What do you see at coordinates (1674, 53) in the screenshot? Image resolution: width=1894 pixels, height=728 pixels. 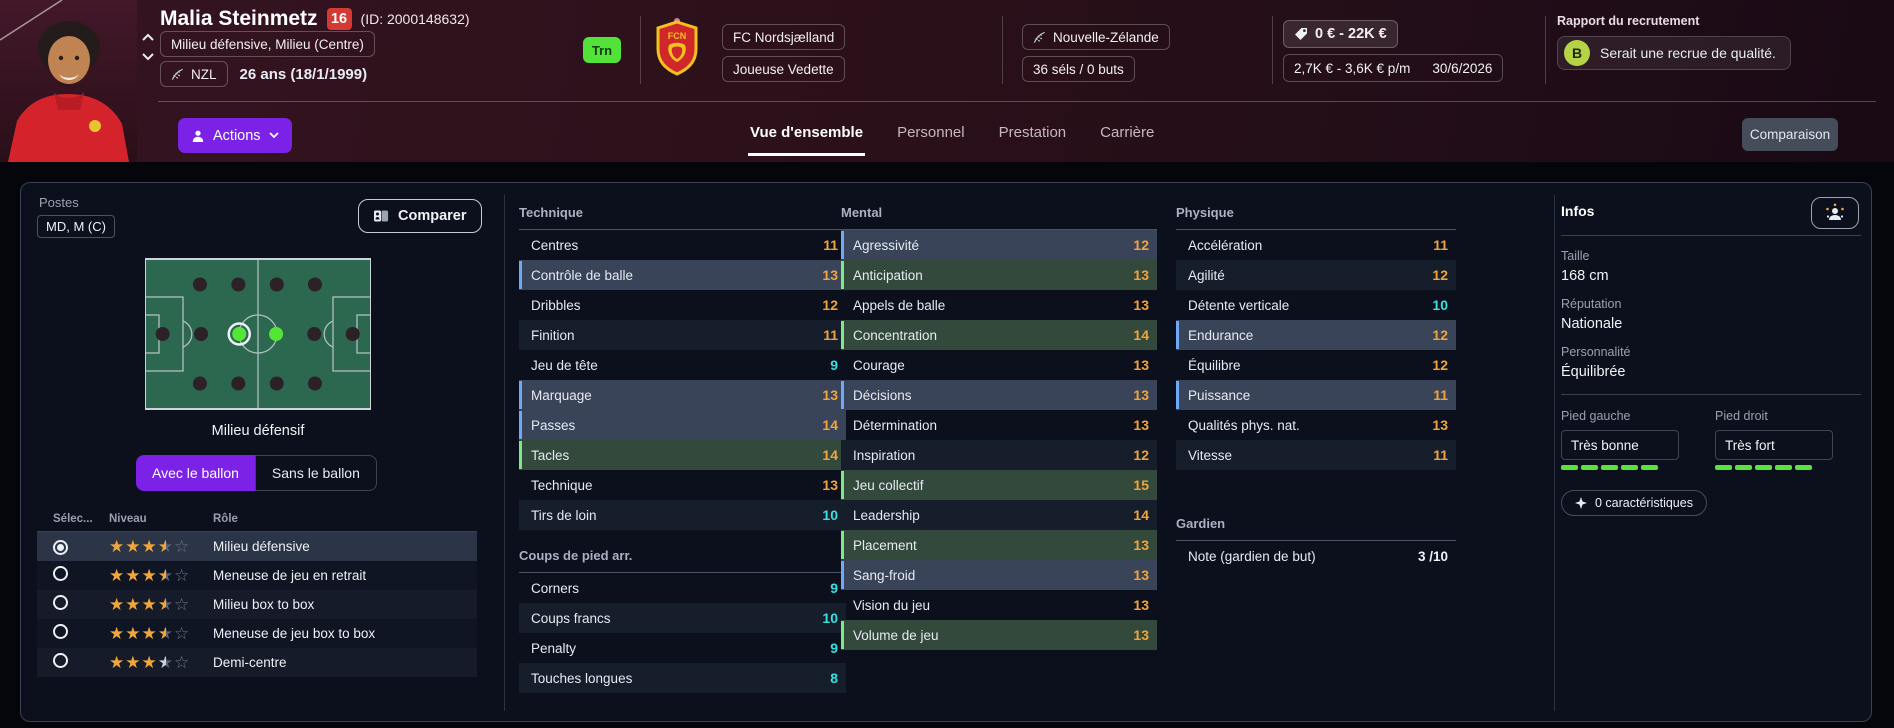 I see `scout-report-pill: B Serait une recrue de qualité.` at bounding box center [1674, 53].